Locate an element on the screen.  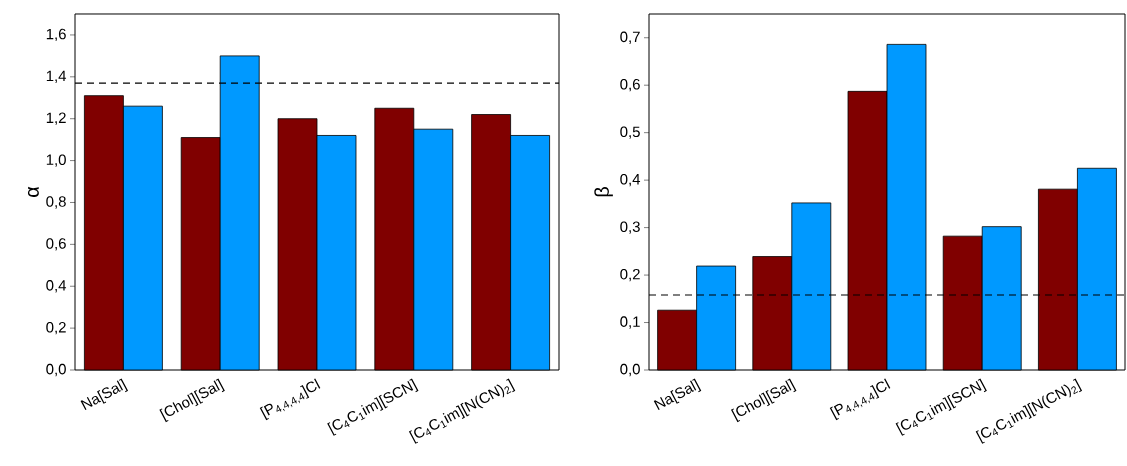
y-tick-label: 1,2 is located at coordinates (56, 118).